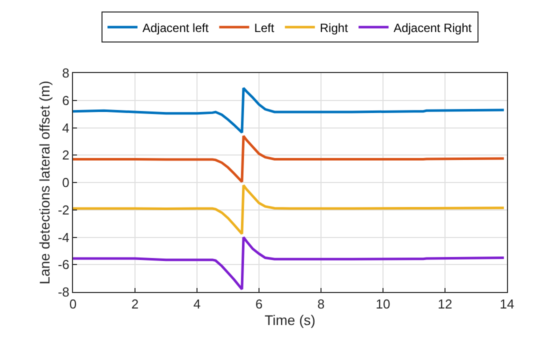 The width and height of the screenshot is (560, 337). What do you see at coordinates (64, 292) in the screenshot?
I see `y-tick-label: -8` at bounding box center [64, 292].